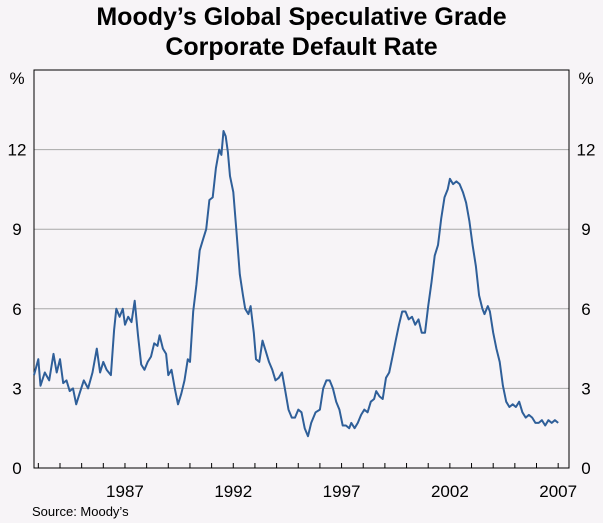 The width and height of the screenshot is (603, 523). Describe the element at coordinates (301, 47) in the screenshot. I see `chart-title-line-2: Corporate Default Rate` at that location.